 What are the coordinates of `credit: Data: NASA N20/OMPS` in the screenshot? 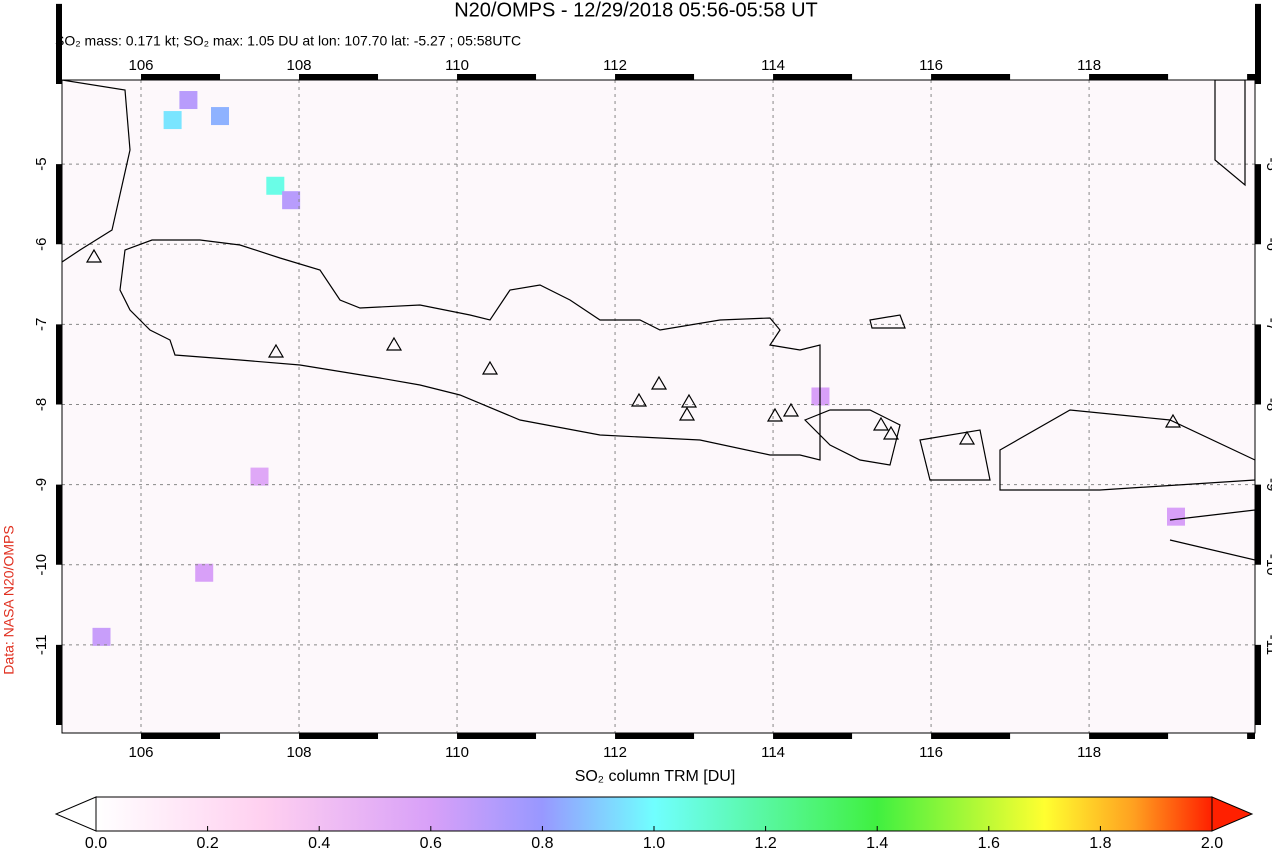 It's located at (9, 599).